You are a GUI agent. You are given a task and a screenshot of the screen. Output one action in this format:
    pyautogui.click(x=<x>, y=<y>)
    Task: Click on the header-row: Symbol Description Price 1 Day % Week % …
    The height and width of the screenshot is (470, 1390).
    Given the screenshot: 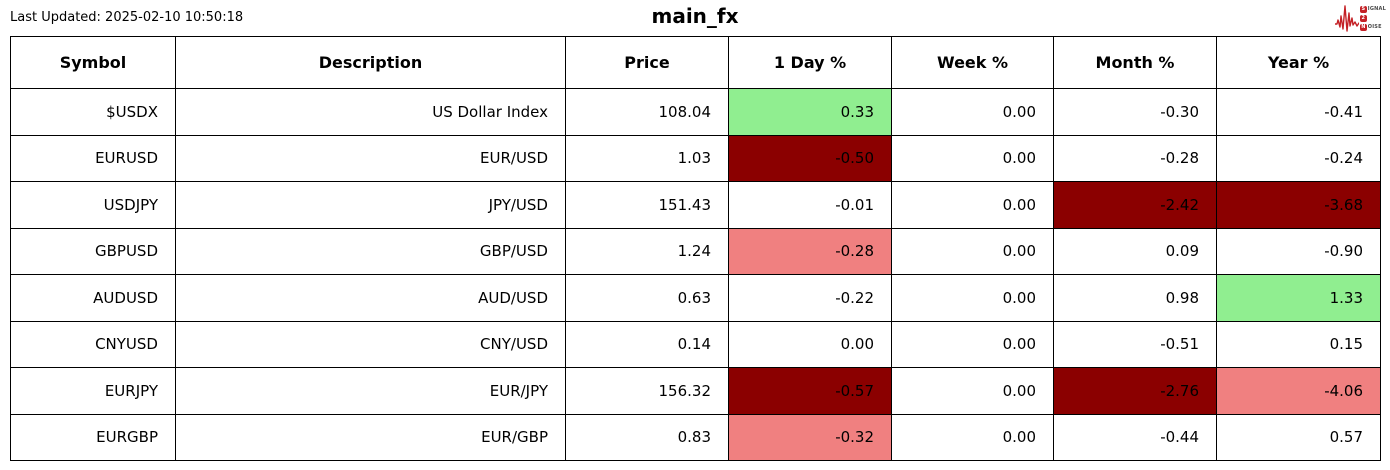 What is the action you would take?
    pyautogui.click(x=695, y=62)
    